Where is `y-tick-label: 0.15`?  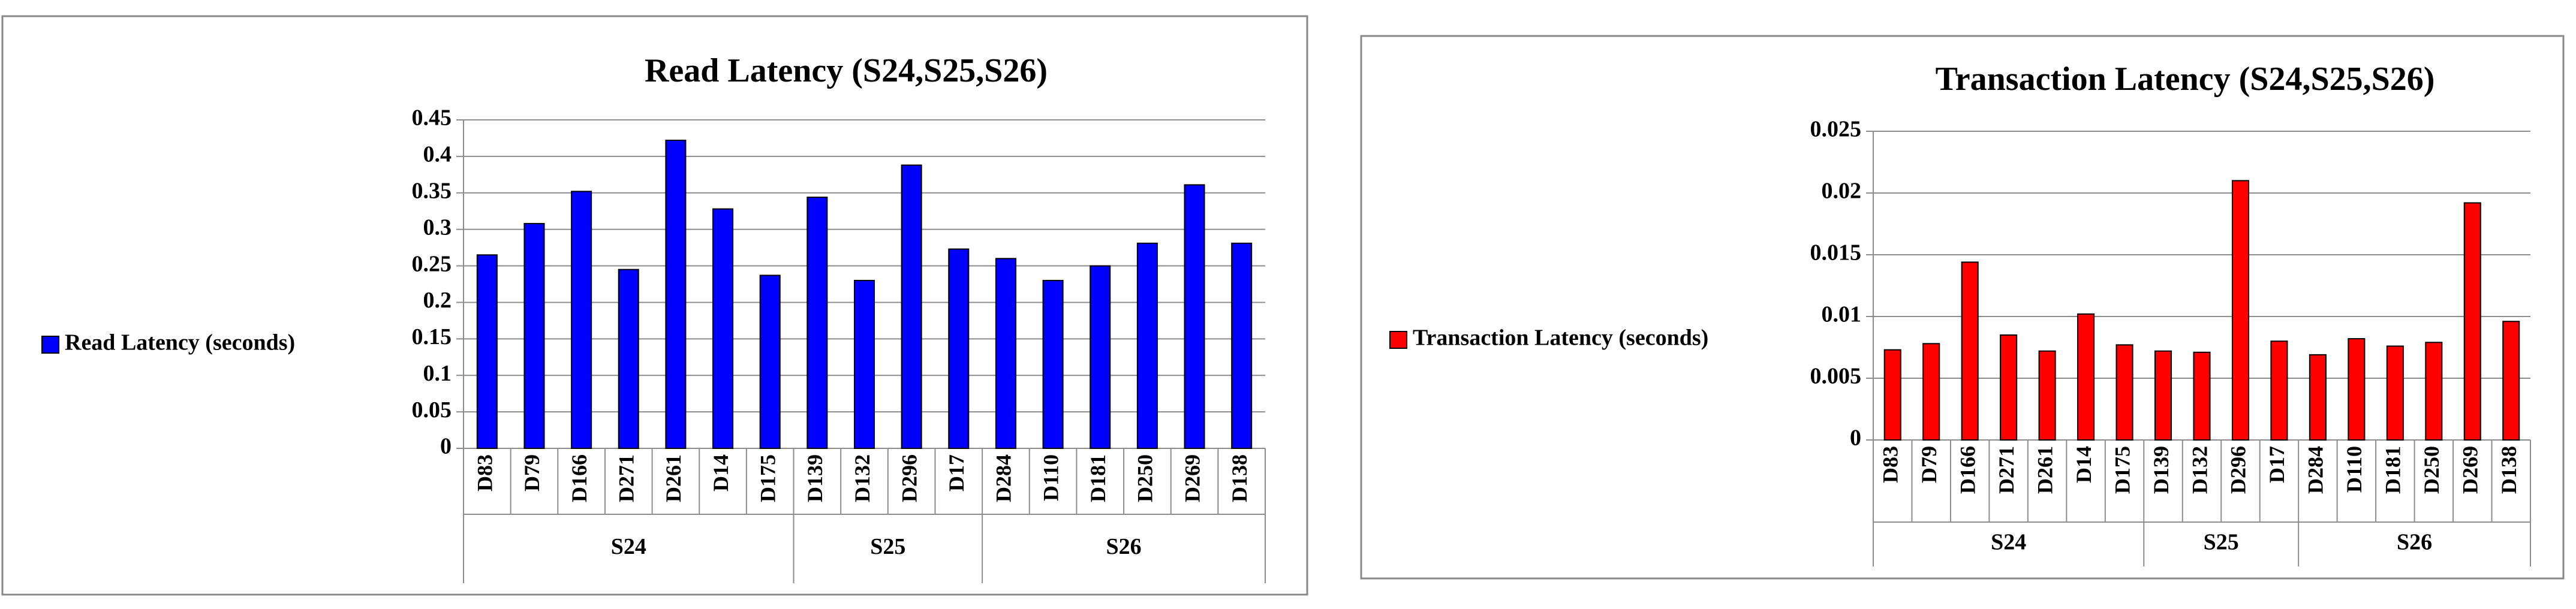 y-tick-label: 0.15 is located at coordinates (432, 336).